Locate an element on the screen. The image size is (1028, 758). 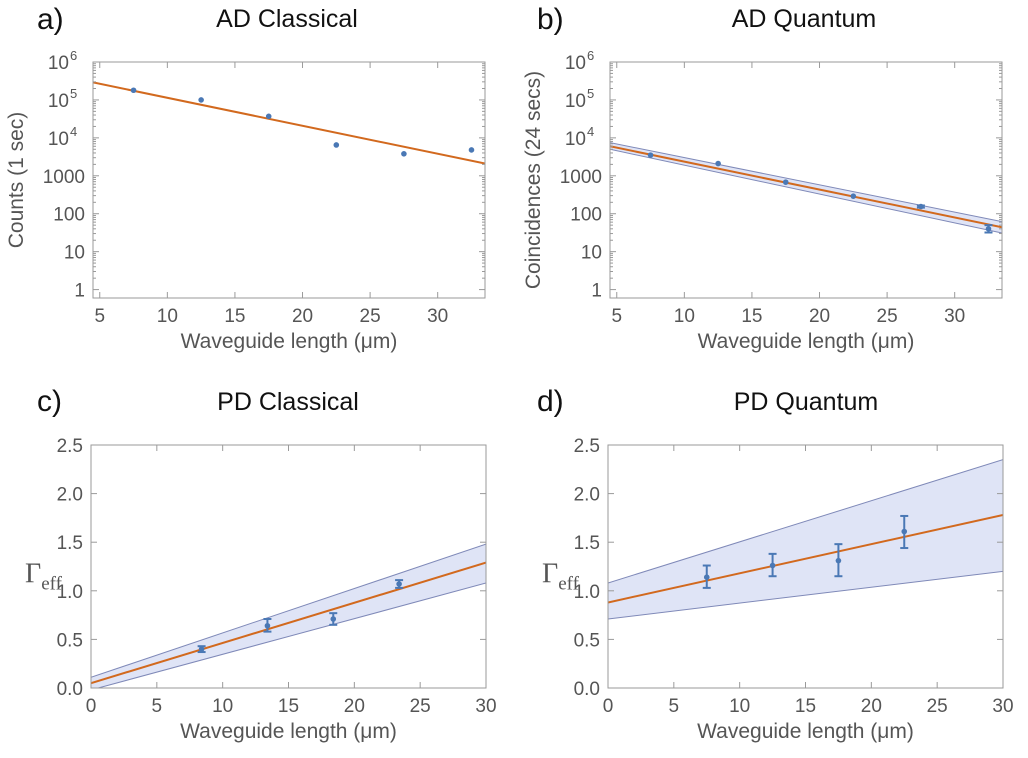
plot-area is located at coordinates (289, 123).